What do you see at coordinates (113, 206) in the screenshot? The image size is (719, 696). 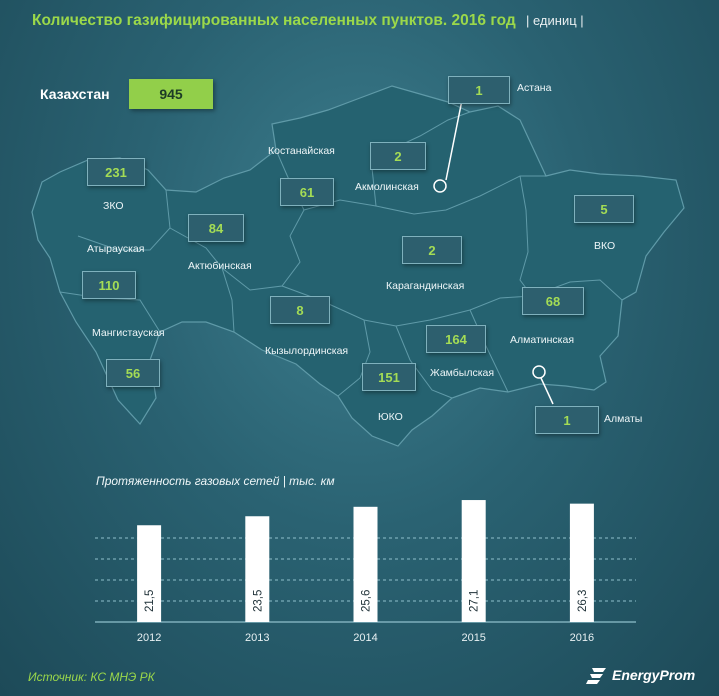 I see `region-label-zko: ЗКО` at bounding box center [113, 206].